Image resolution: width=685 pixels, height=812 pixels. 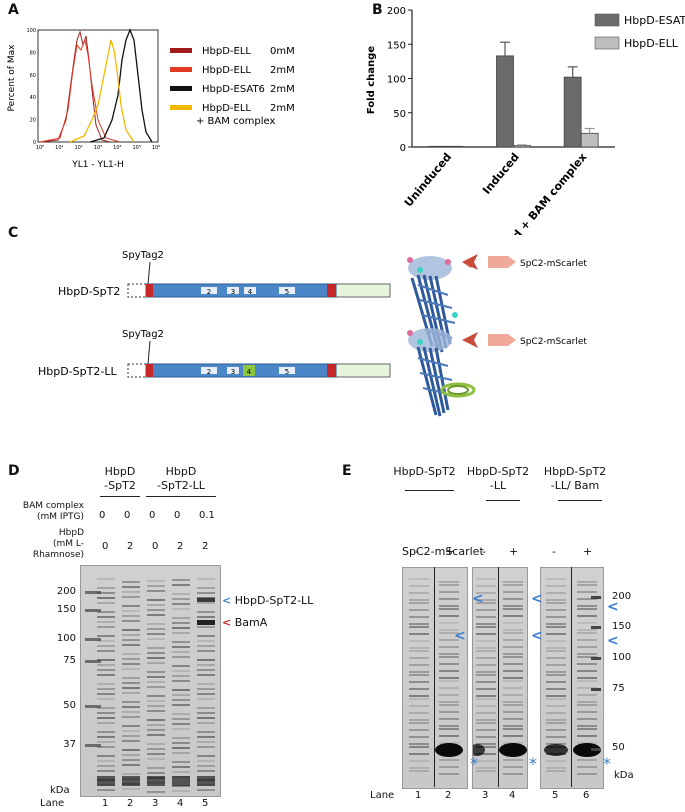 I want to click on c2-dom-3: 3, so click(x=233, y=372).